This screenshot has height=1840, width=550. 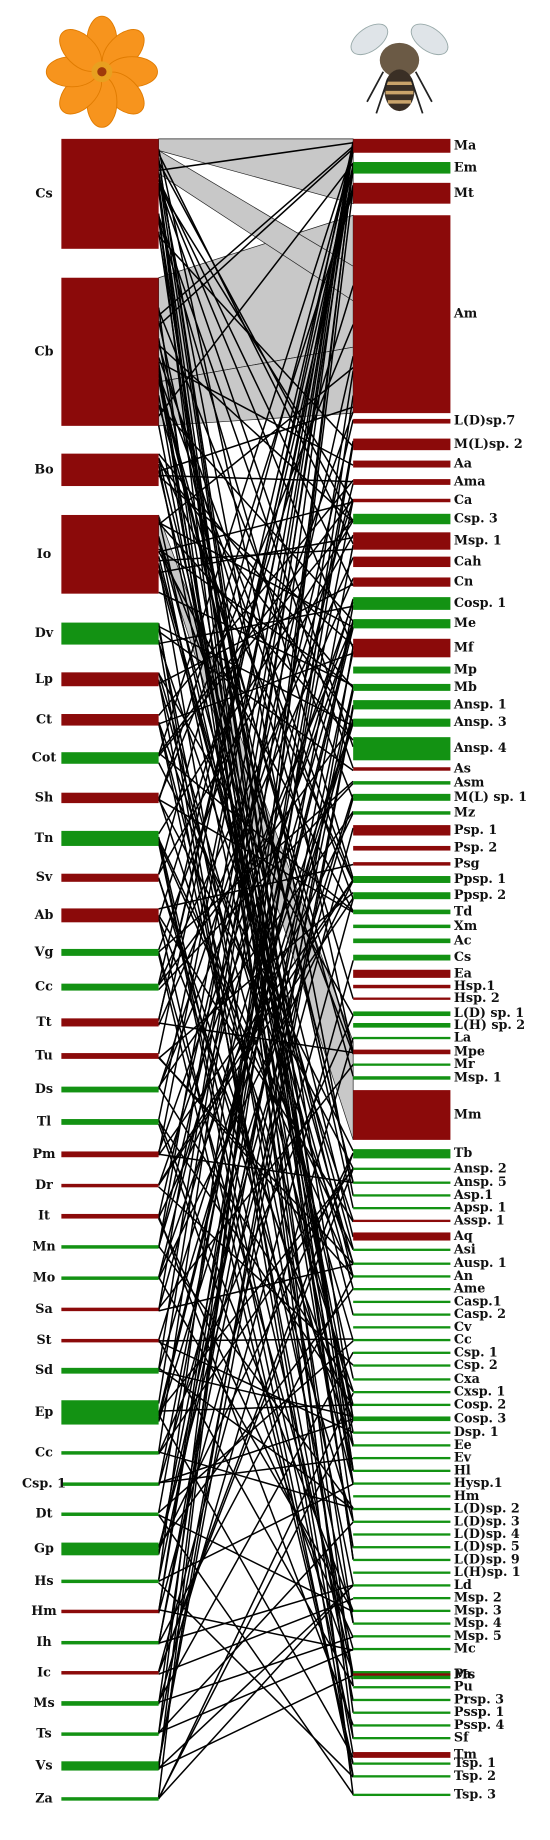 I want to click on pollinator-label: Ansp. 5, so click(x=480, y=1182).